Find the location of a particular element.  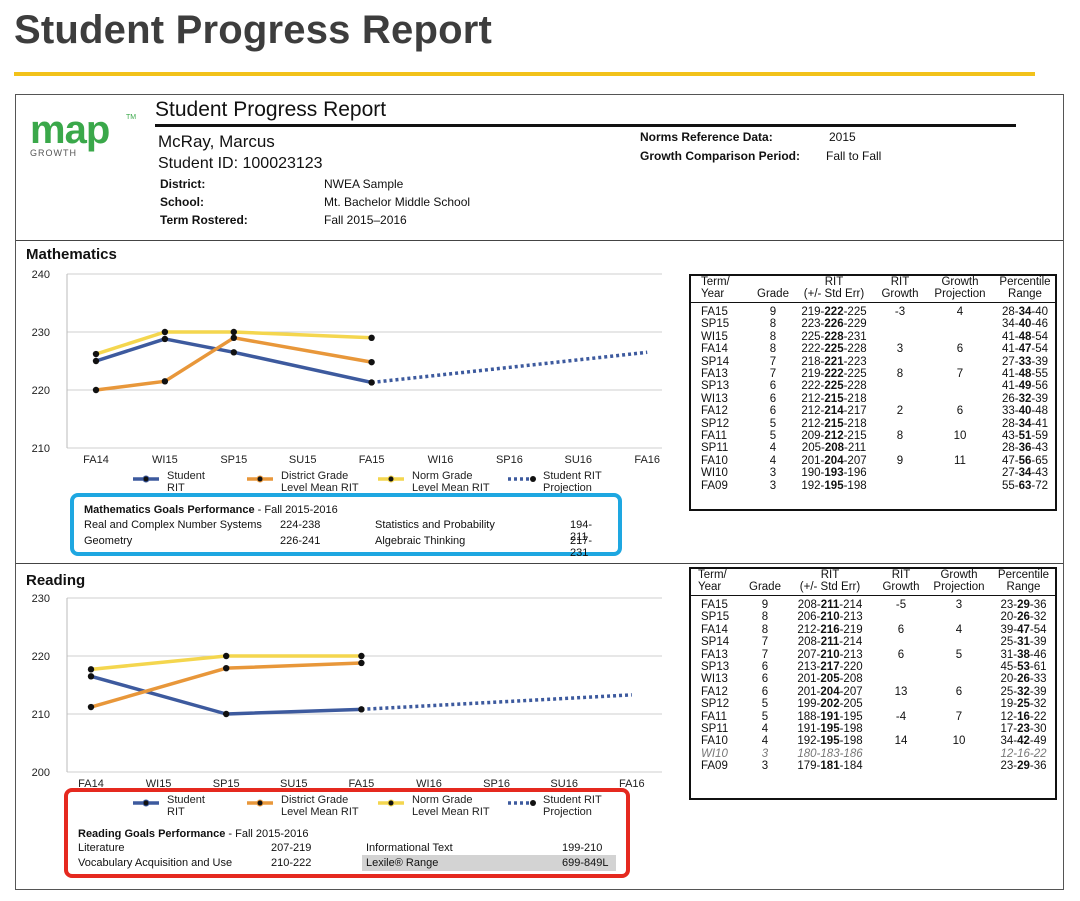

pct-low: 19- is located at coordinates (1009, 704).